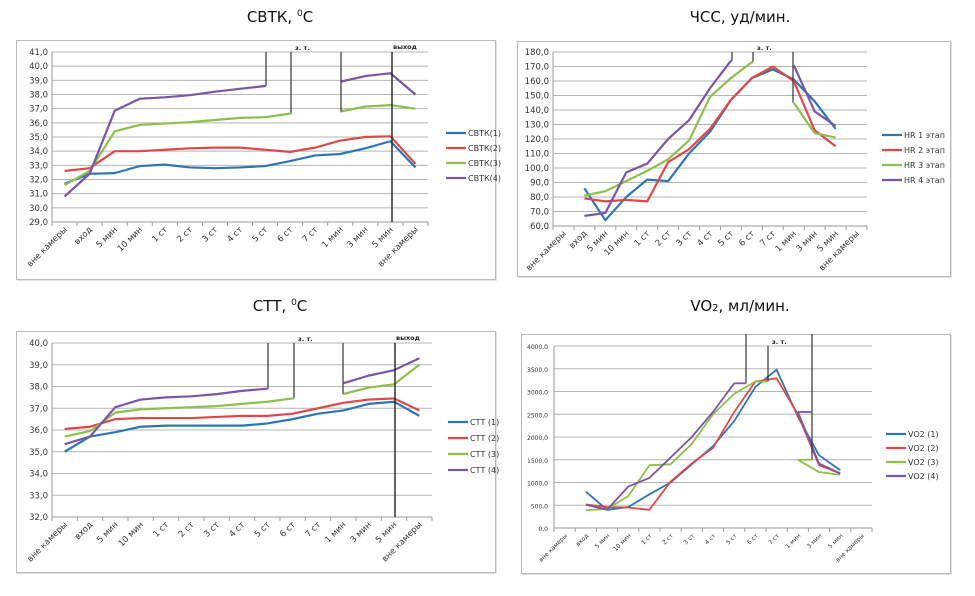 The height and width of the screenshot is (596, 975). Describe the element at coordinates (537, 155) in the screenshot. I see `y-tick-label: 110,0` at that location.